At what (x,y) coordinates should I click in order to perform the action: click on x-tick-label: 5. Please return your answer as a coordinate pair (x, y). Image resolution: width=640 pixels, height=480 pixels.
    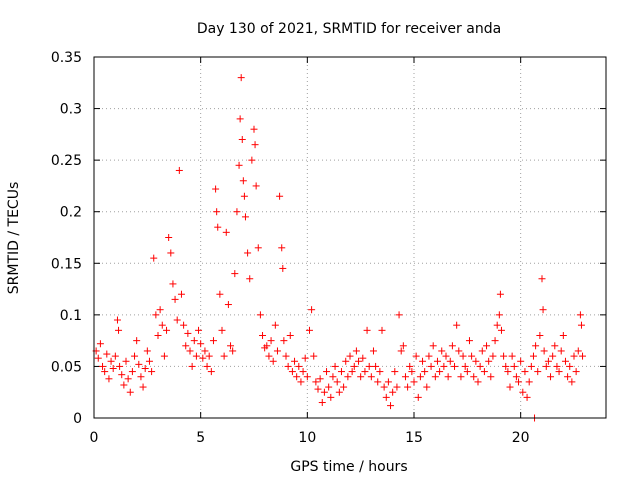
    Looking at the image, I should click on (200, 438).